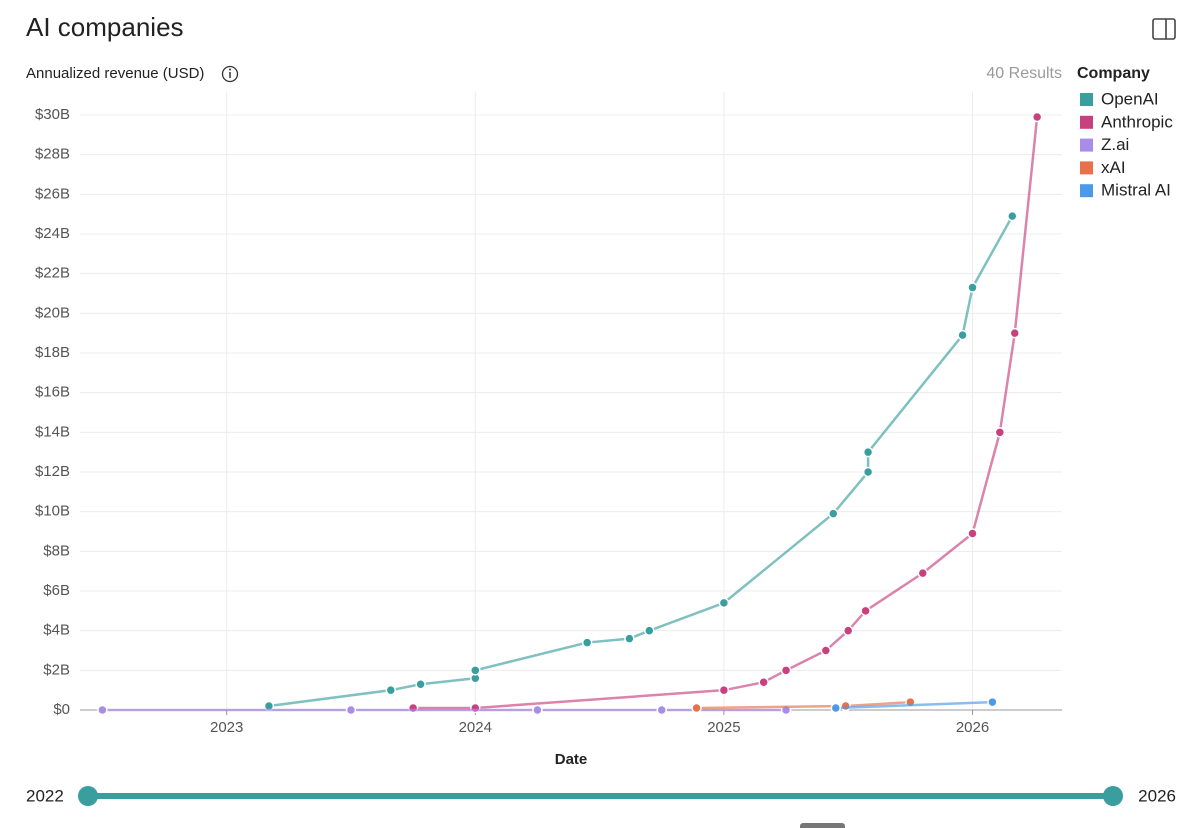 The image size is (1200, 828). What do you see at coordinates (52, 392) in the screenshot?
I see `y-tick-label: $16B` at bounding box center [52, 392].